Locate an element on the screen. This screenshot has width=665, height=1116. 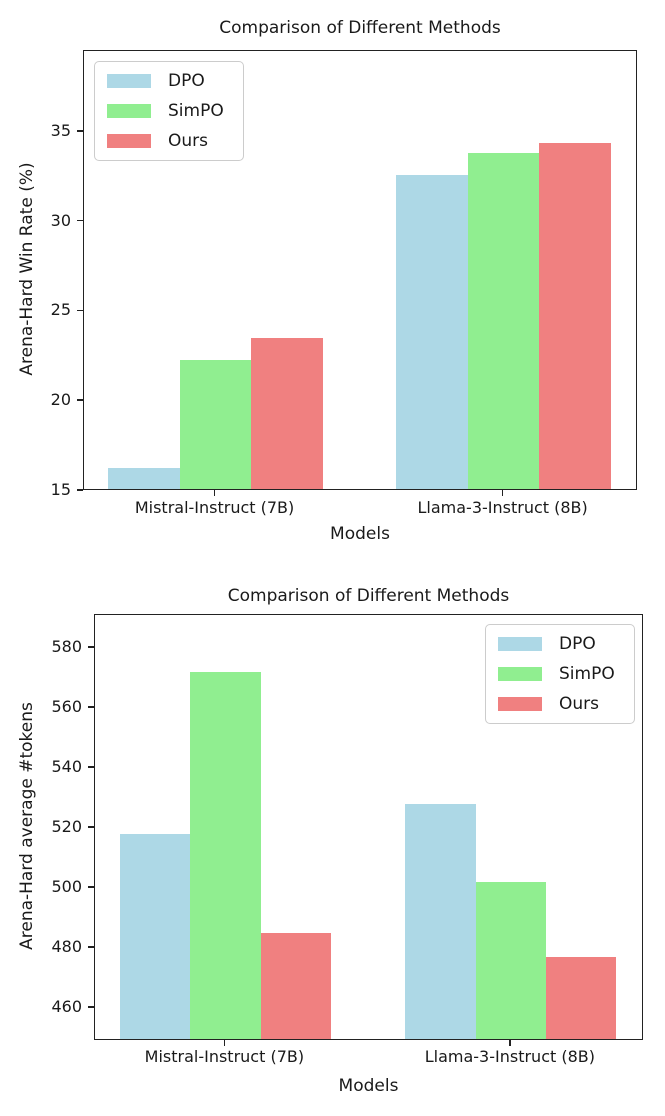
y-tick-label: 30 is located at coordinates (60, 220).